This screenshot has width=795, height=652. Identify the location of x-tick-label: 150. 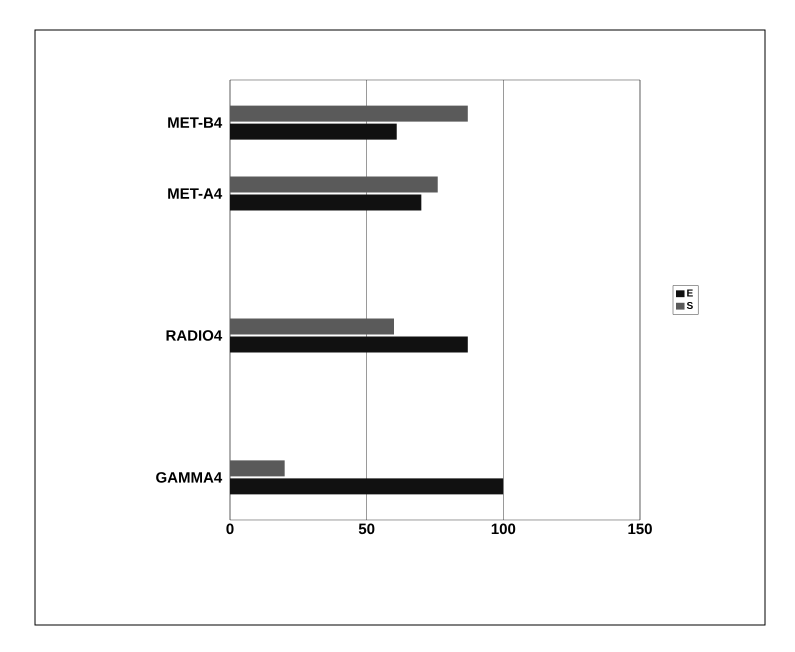
(640, 529).